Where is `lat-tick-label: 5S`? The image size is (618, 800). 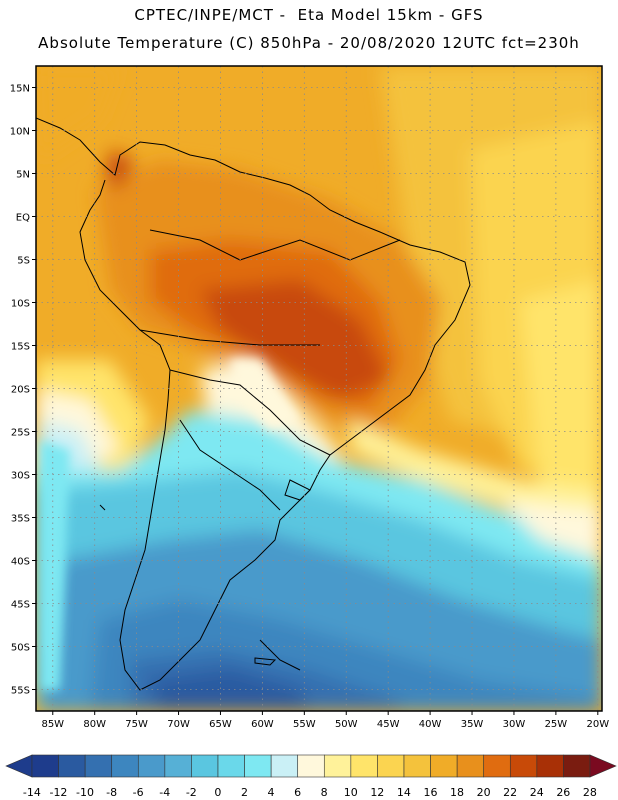
lat-tick-label: 5S is located at coordinates (23, 261).